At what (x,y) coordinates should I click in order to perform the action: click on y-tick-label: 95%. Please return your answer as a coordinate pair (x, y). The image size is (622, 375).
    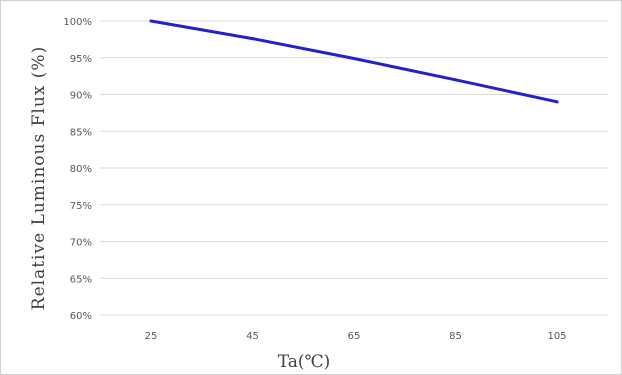
    Looking at the image, I should click on (81, 59).